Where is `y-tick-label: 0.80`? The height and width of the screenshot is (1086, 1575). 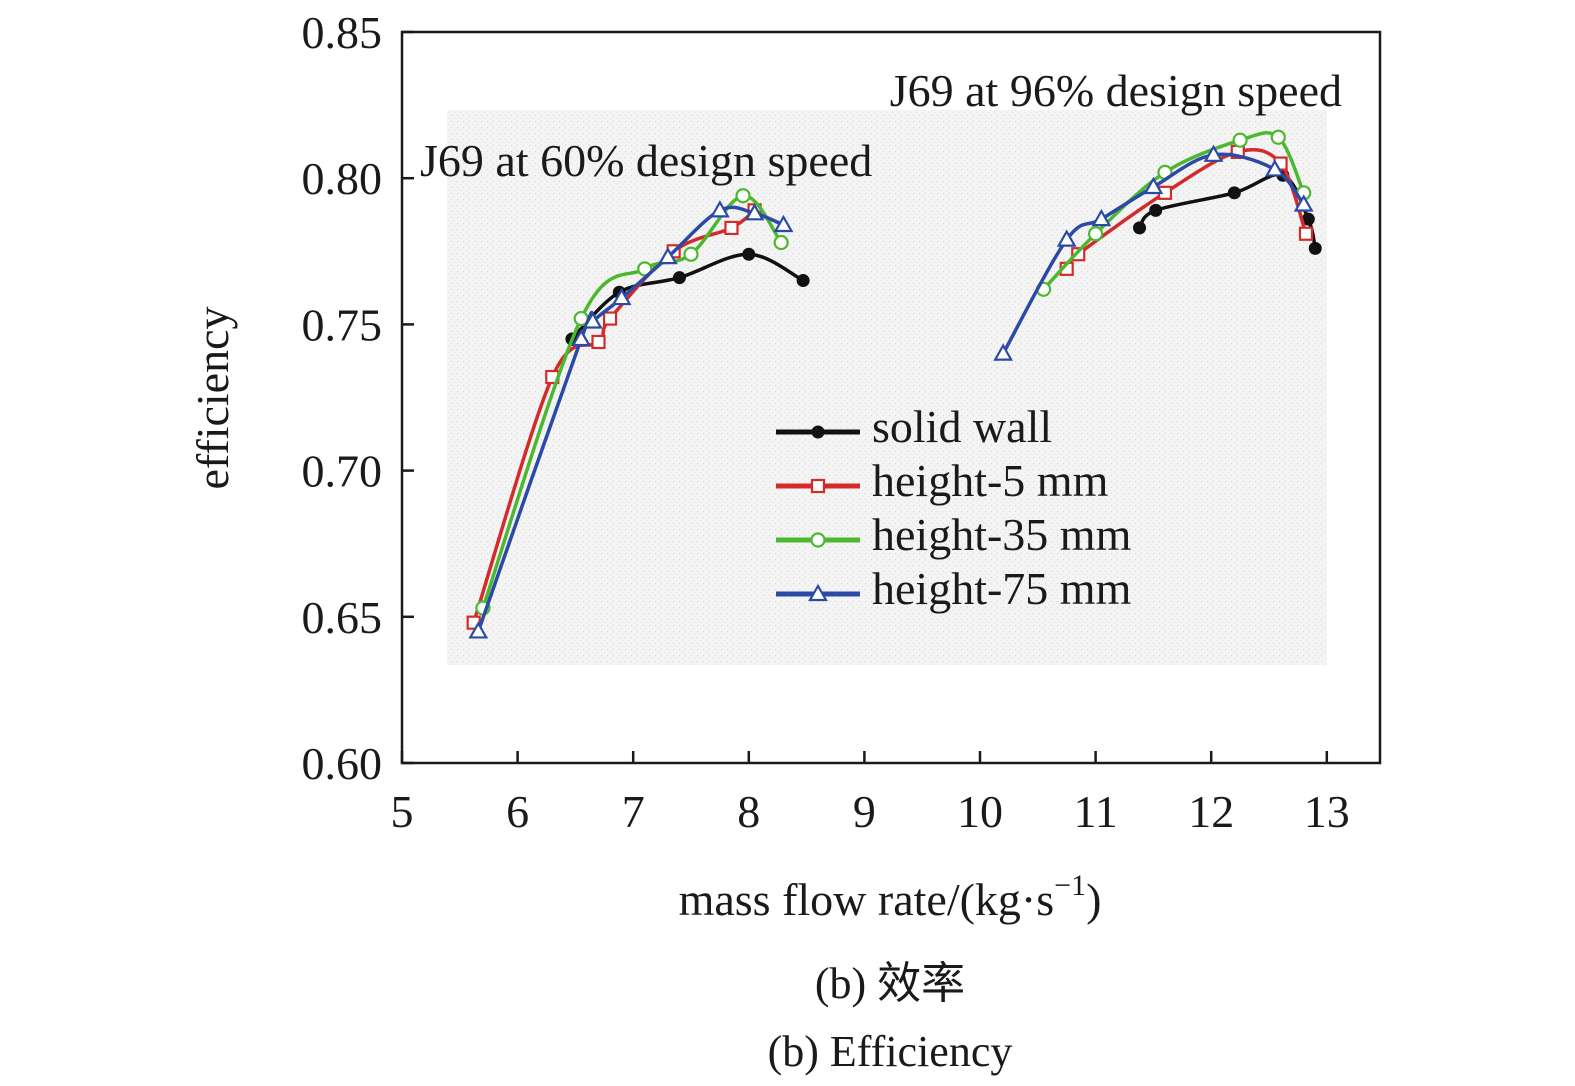
y-tick-label: 0.80 is located at coordinates (342, 178).